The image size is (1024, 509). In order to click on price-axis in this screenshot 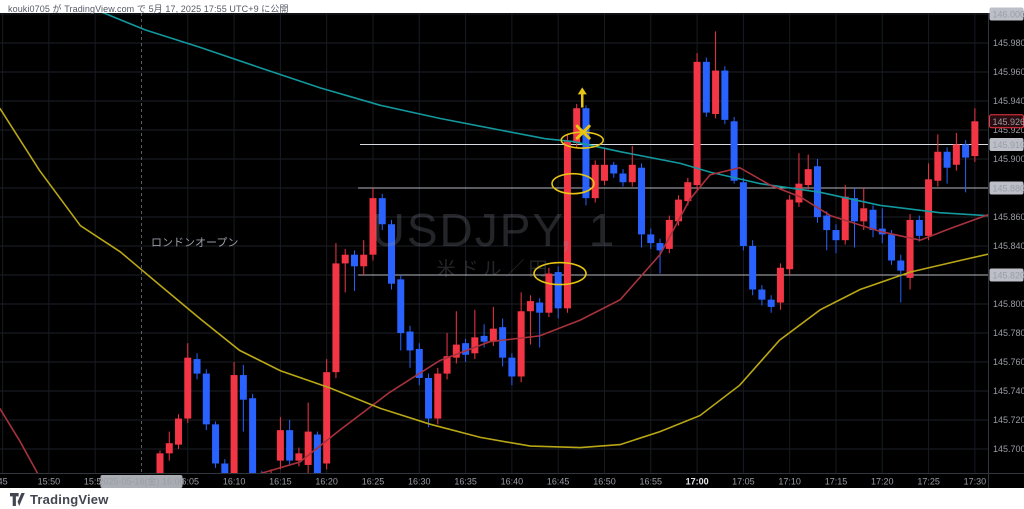, I will do `click(1006, 250)`.